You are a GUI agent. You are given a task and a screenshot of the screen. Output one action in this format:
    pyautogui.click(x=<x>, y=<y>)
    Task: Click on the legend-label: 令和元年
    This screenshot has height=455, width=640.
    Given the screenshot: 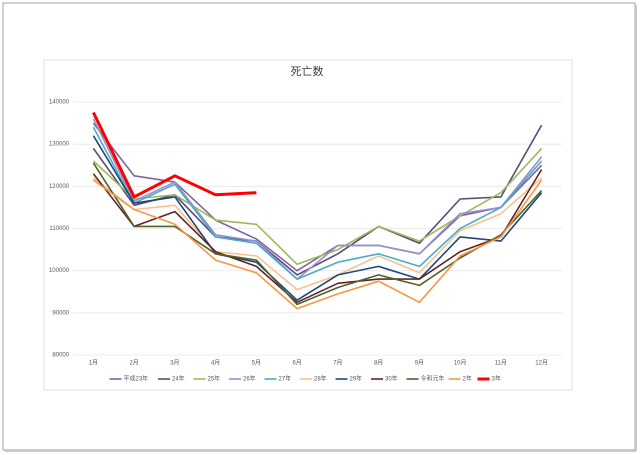 What is the action you would take?
    pyautogui.click(x=433, y=379)
    